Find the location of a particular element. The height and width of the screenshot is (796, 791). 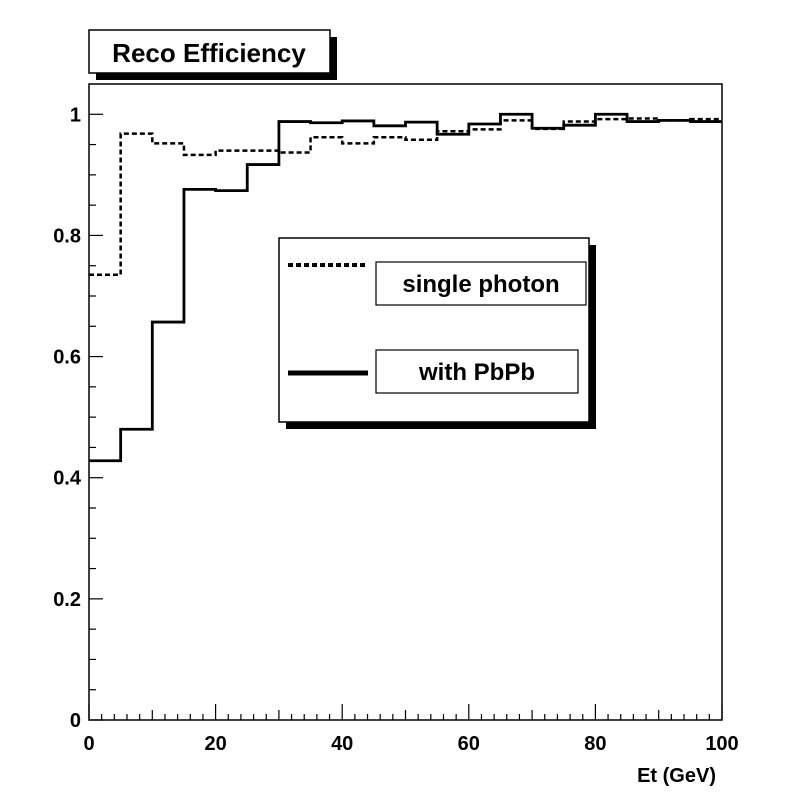

legend-label-with-pbpb: with PbPb is located at coordinates (476, 372).